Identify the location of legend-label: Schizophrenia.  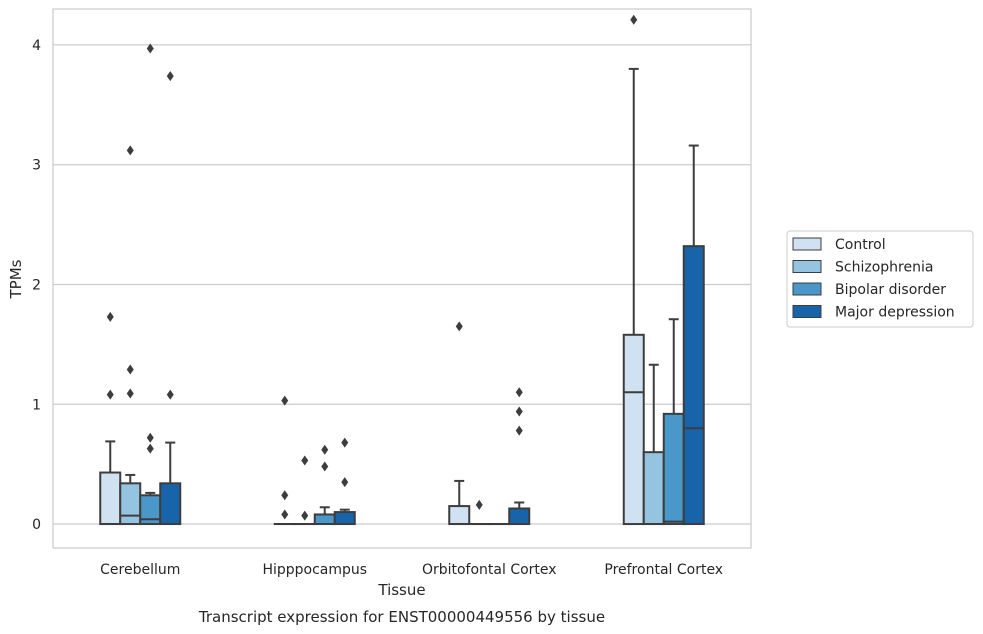
(884, 268).